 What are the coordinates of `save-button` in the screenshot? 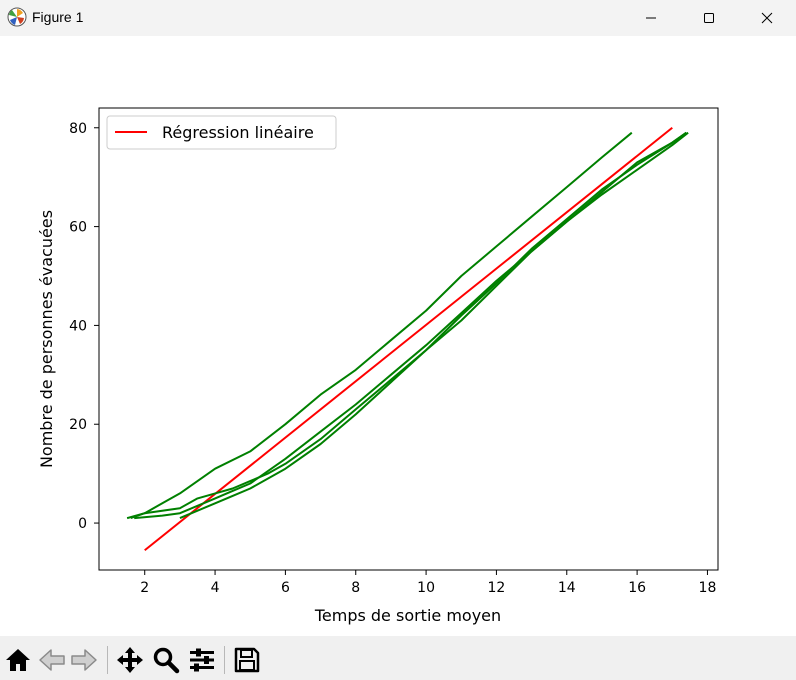 It's located at (247, 660).